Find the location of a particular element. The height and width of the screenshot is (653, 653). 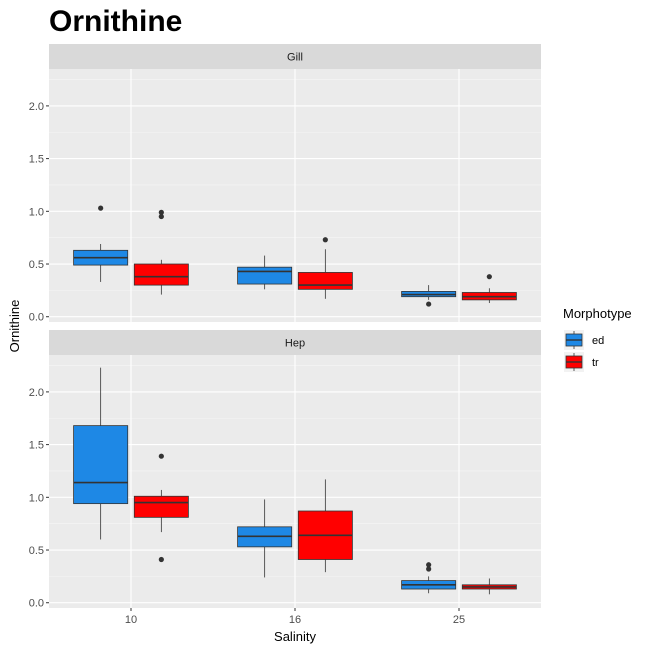

facet-strip-label: Gill is located at coordinates (295, 58).